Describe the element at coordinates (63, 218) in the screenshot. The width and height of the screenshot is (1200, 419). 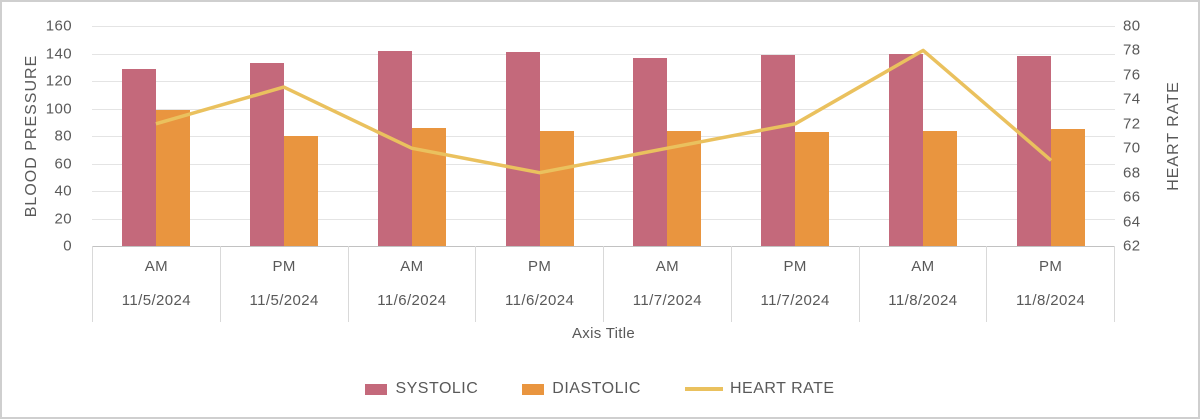
I see `primary-tick-label: 20` at that location.